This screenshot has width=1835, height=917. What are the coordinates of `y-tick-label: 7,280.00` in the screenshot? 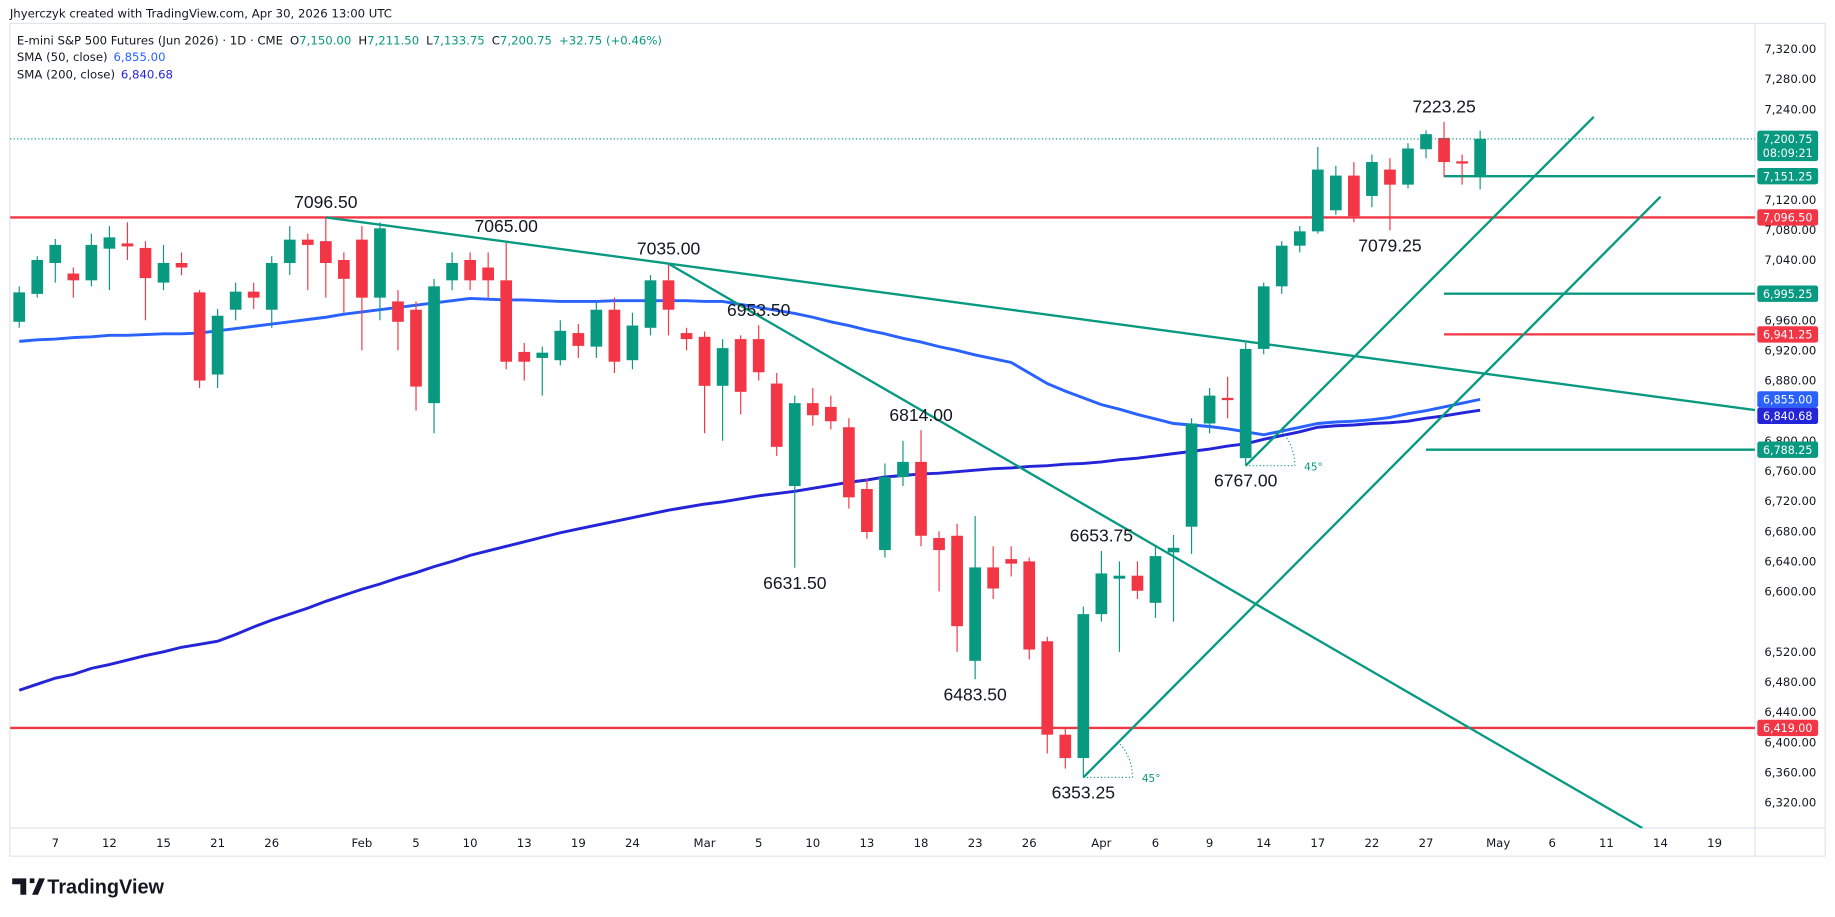 It's located at (1790, 79).